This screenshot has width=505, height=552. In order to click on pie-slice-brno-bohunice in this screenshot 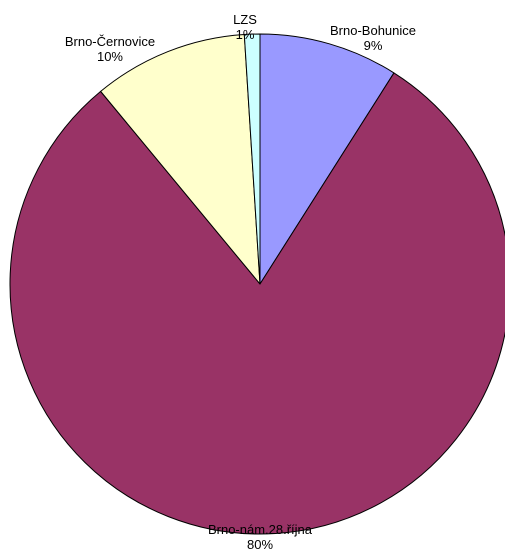, I will do `click(327, 159)`.